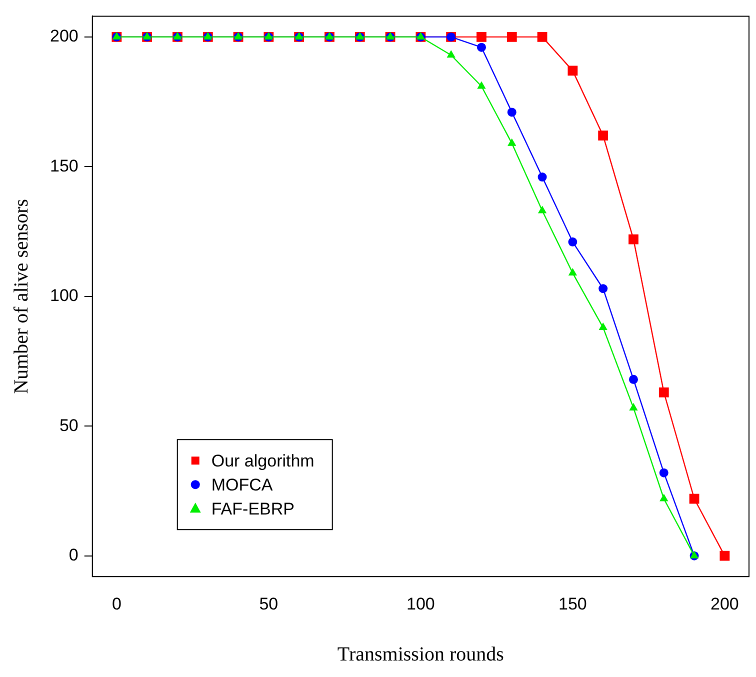  Describe the element at coordinates (117, 604) in the screenshot. I see `x-tick-label: 0` at that location.